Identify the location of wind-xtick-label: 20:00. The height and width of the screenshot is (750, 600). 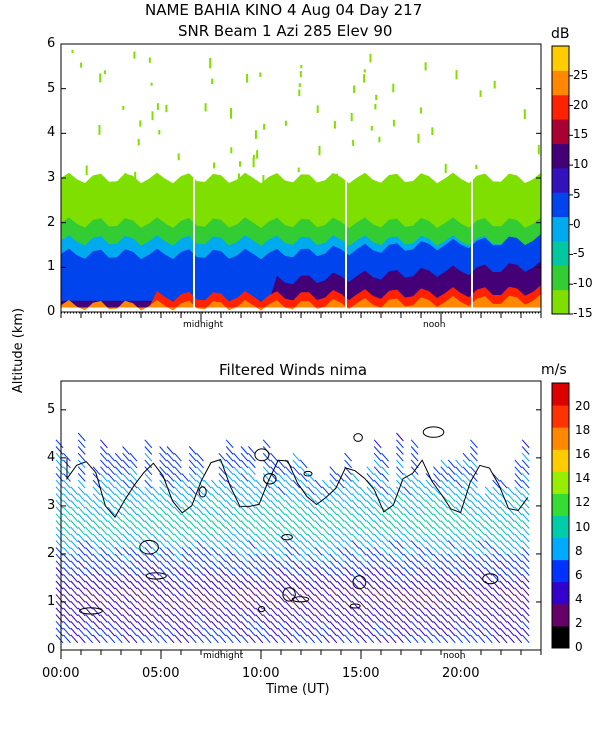
(461, 673).